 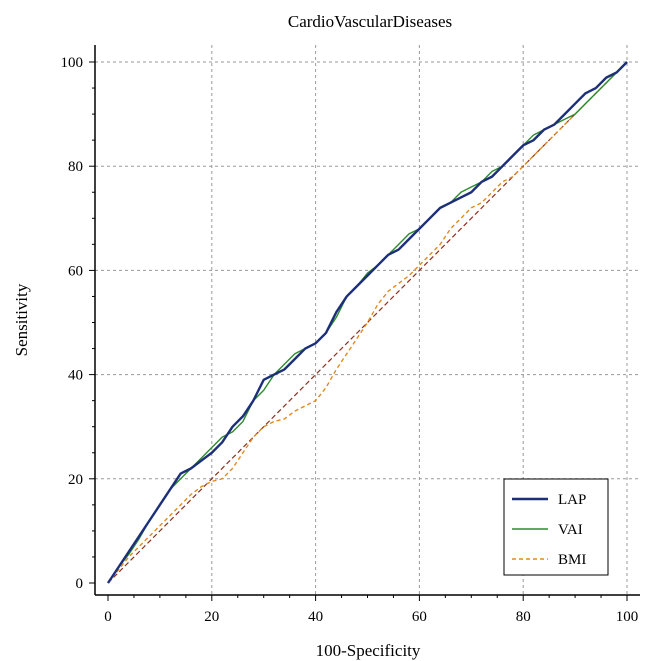 What do you see at coordinates (80, 584) in the screenshot?
I see `y-tick-label: 0` at bounding box center [80, 584].